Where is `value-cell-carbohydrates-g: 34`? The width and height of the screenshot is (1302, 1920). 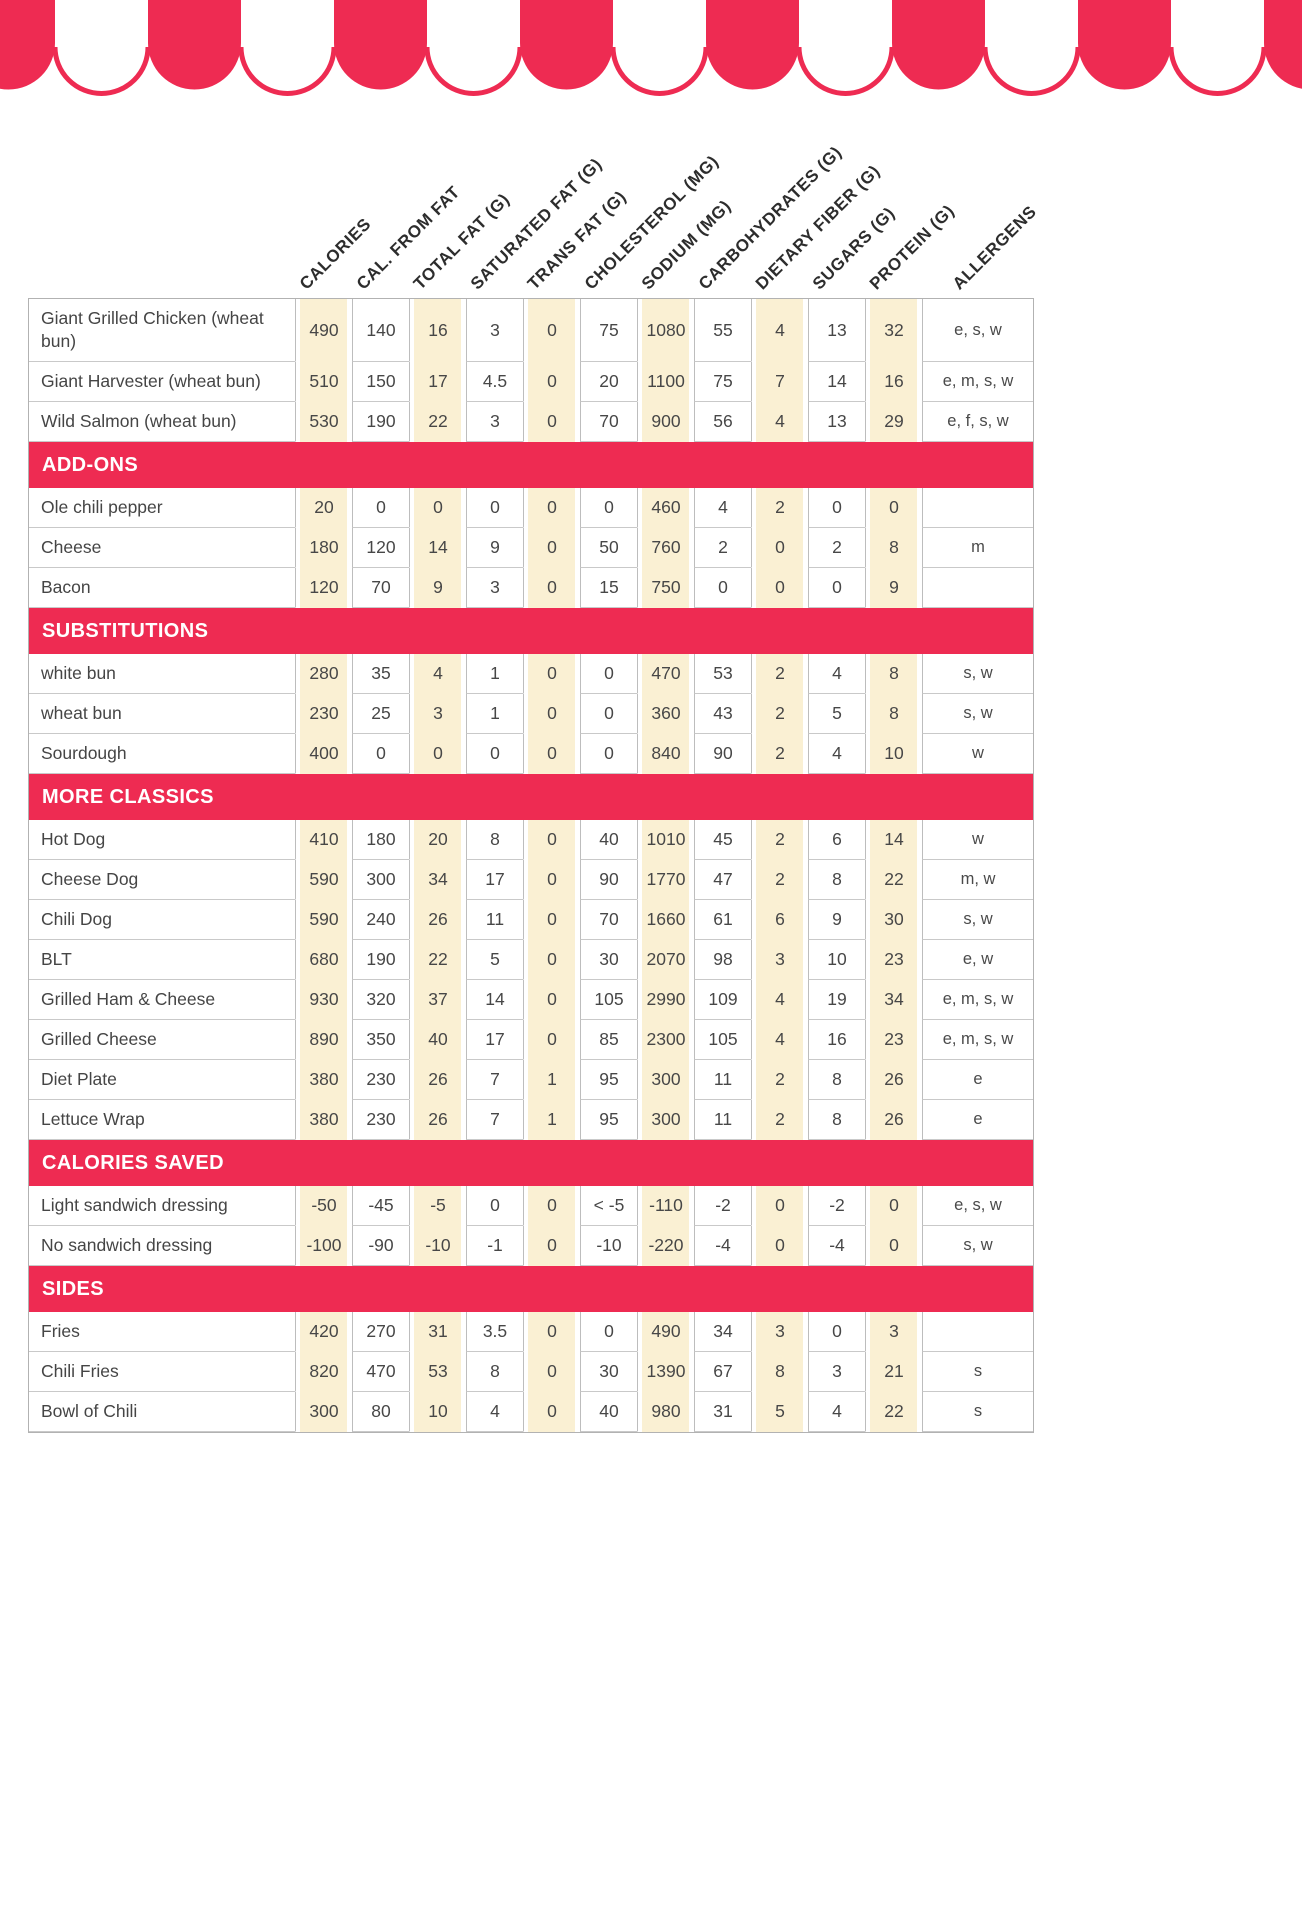
value-cell-carbohydrates-g: 34 is located at coordinates (722, 1332).